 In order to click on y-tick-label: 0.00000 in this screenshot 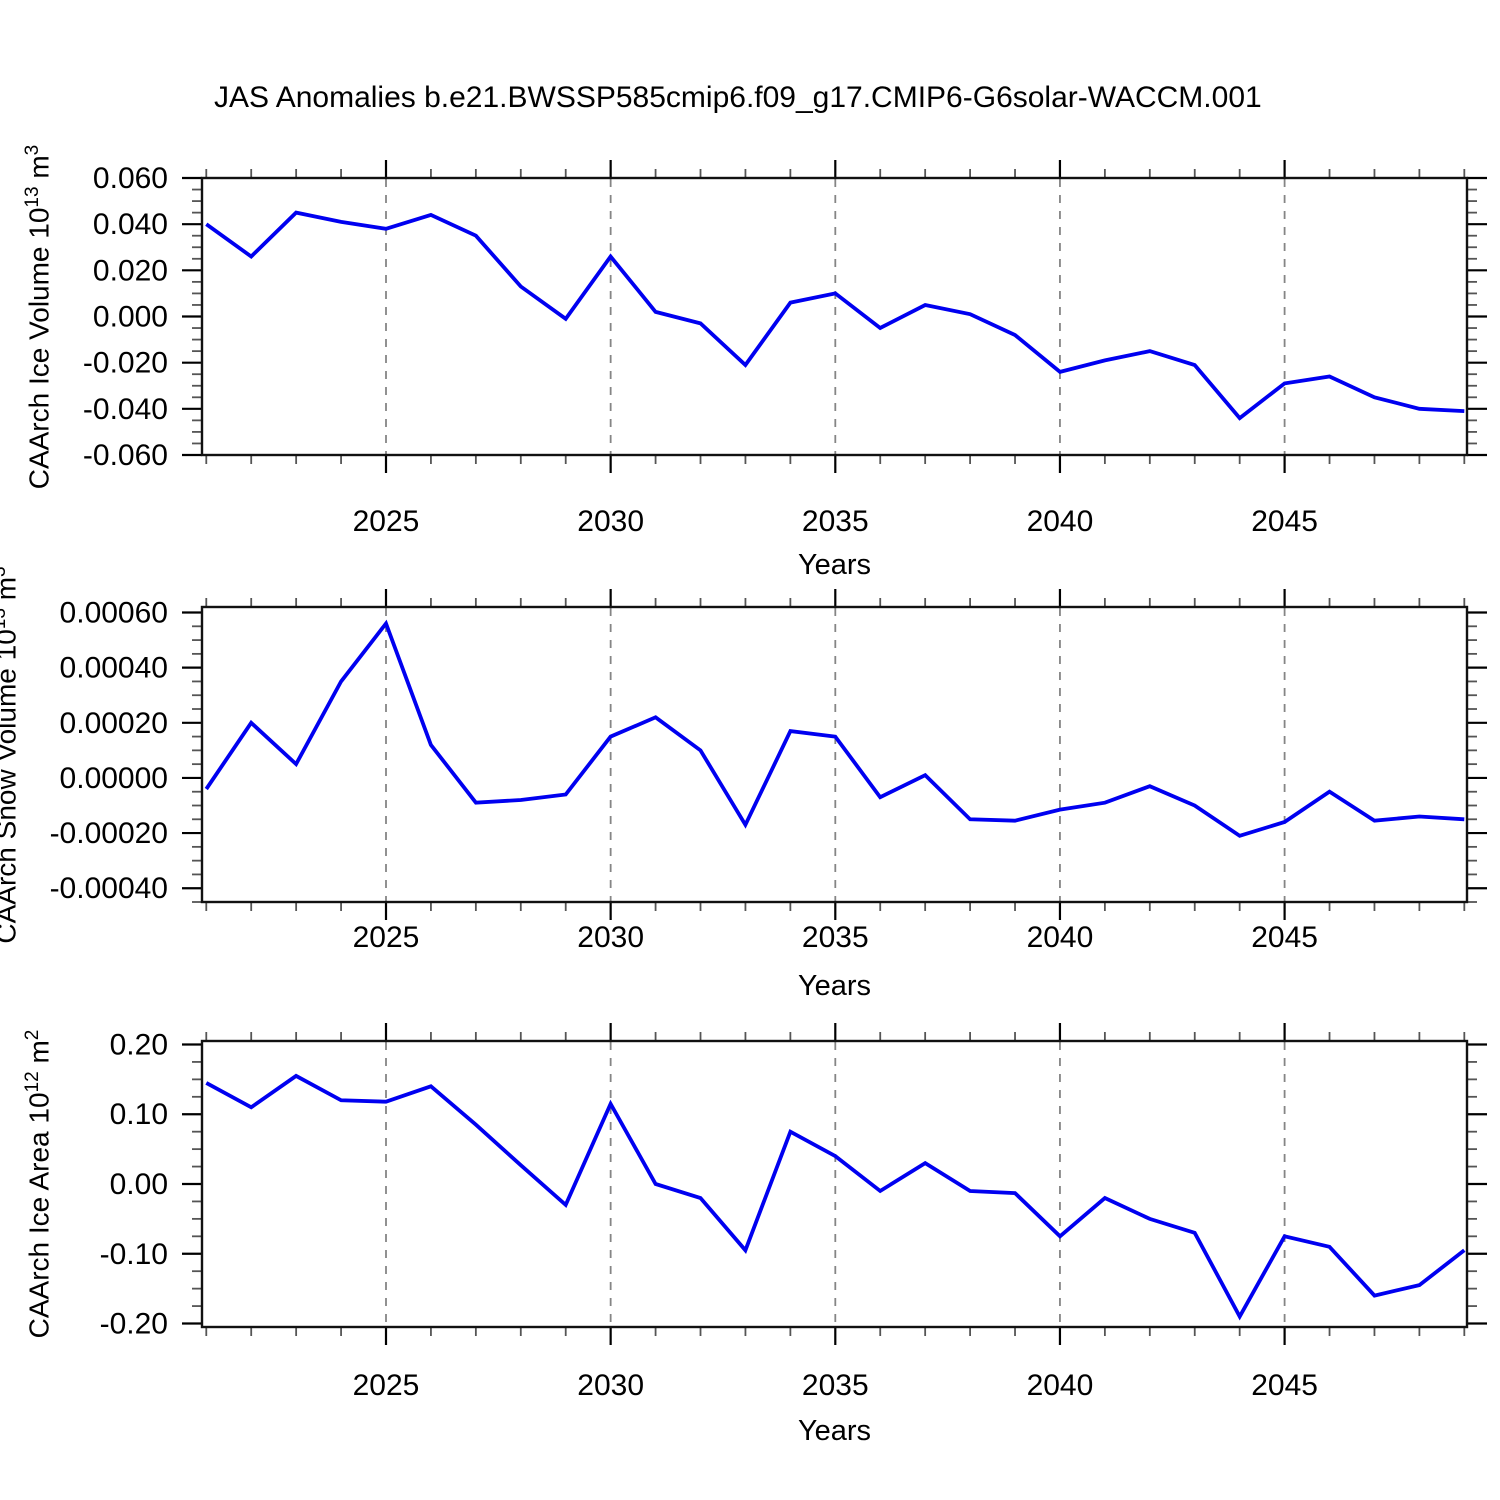, I will do `click(114, 778)`.